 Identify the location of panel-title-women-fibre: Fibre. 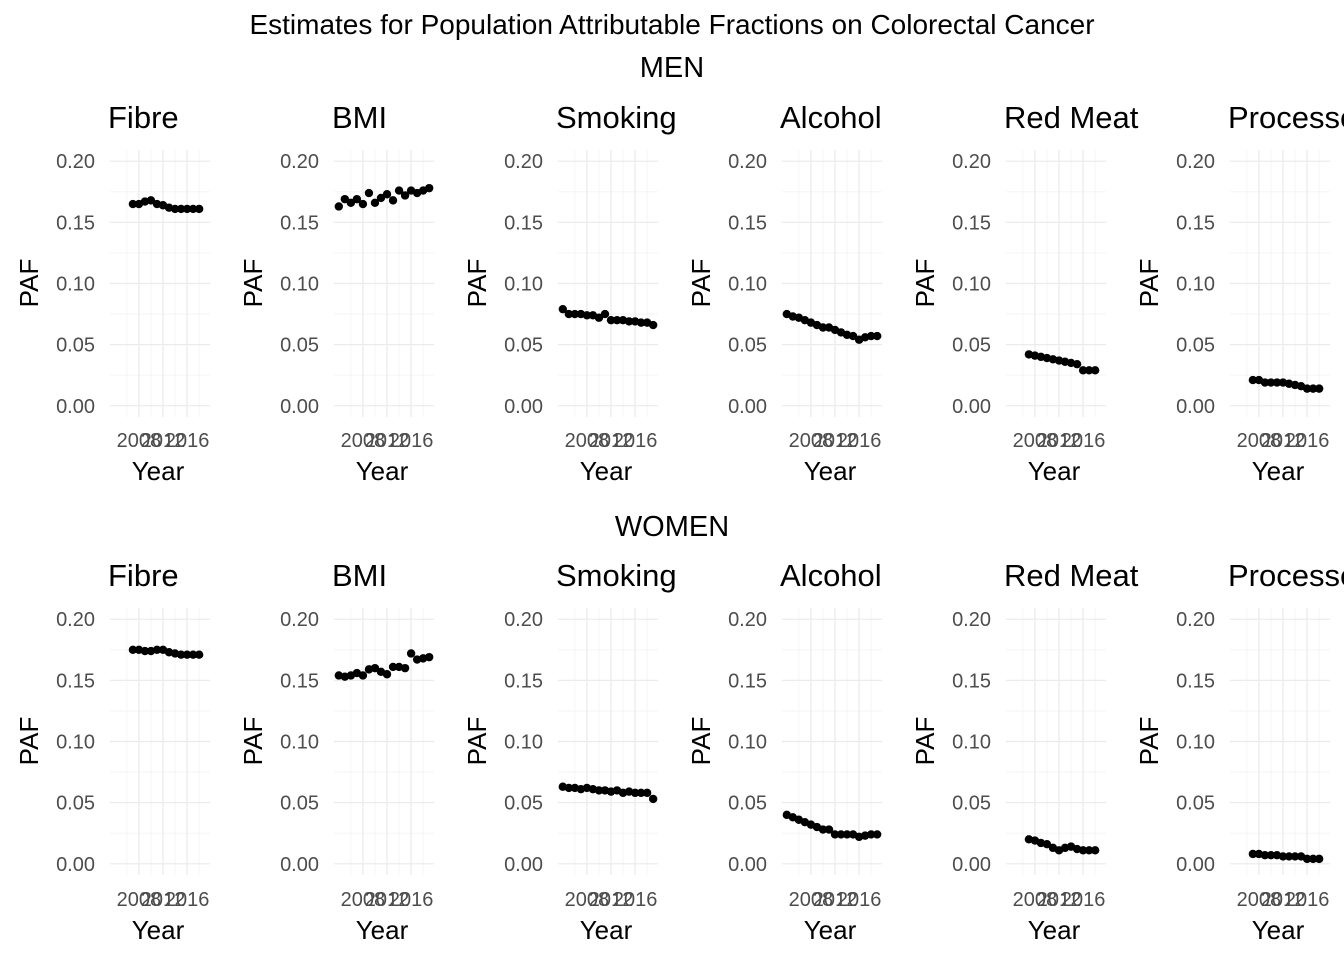
(143, 575).